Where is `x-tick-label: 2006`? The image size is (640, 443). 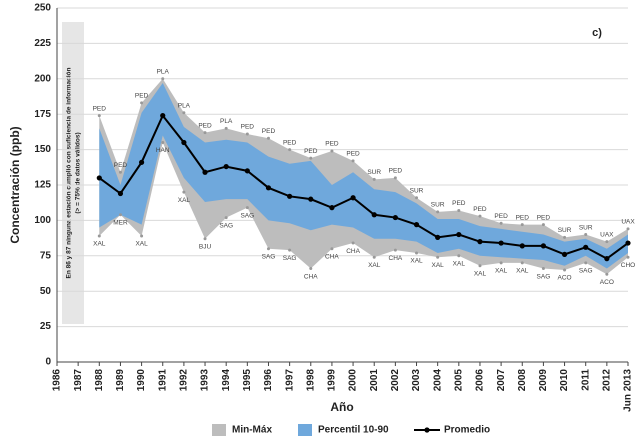 x-tick-label: 2006 is located at coordinates (480, 380).